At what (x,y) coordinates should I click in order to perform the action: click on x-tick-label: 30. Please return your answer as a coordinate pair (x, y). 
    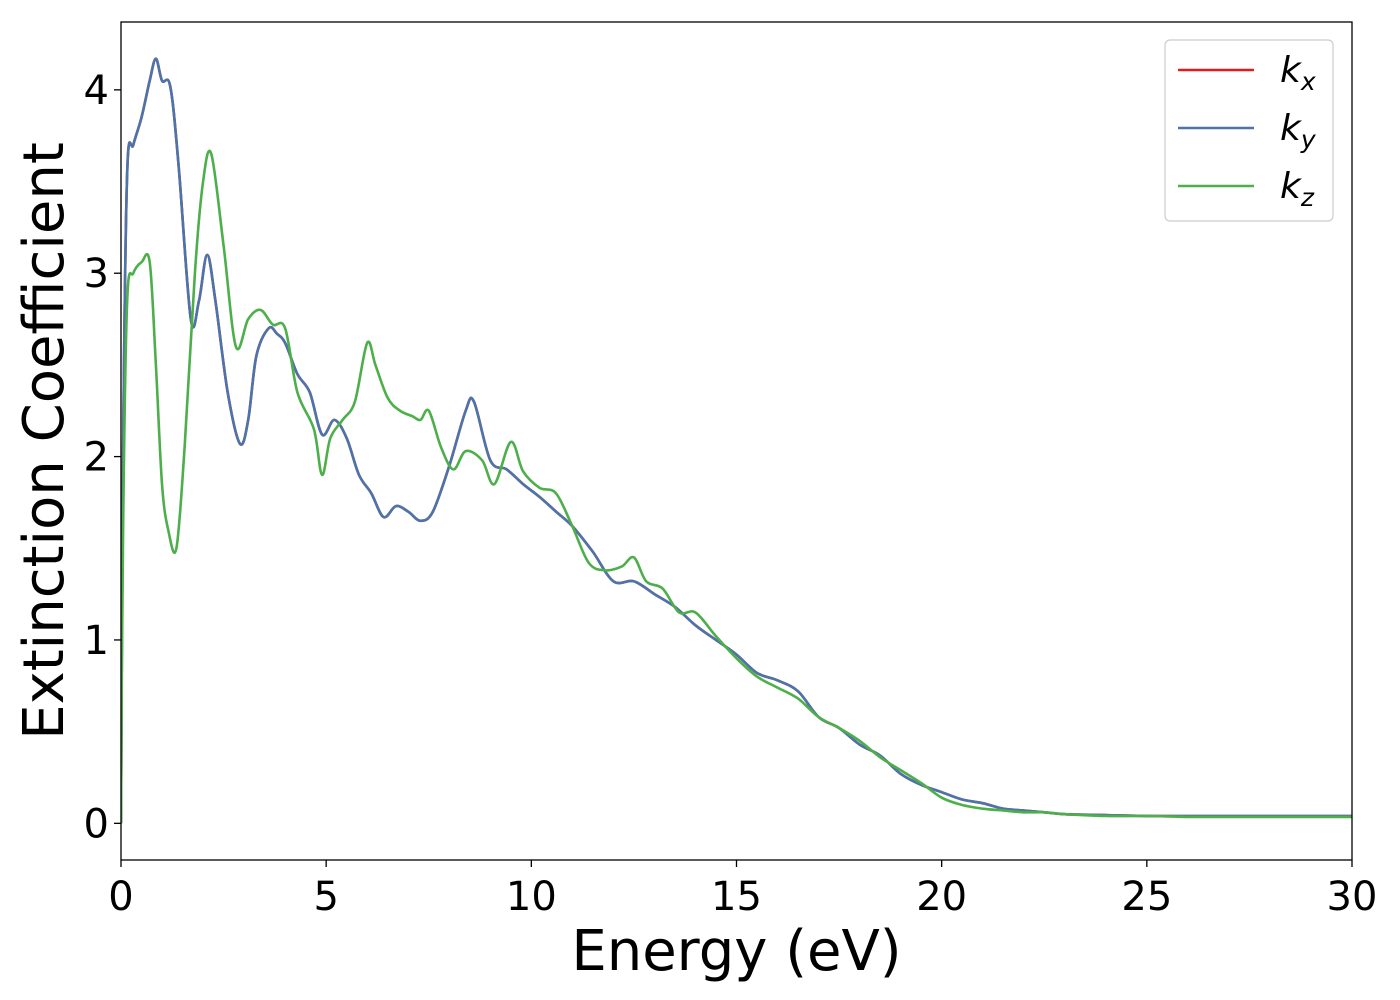
    Looking at the image, I should click on (1352, 897).